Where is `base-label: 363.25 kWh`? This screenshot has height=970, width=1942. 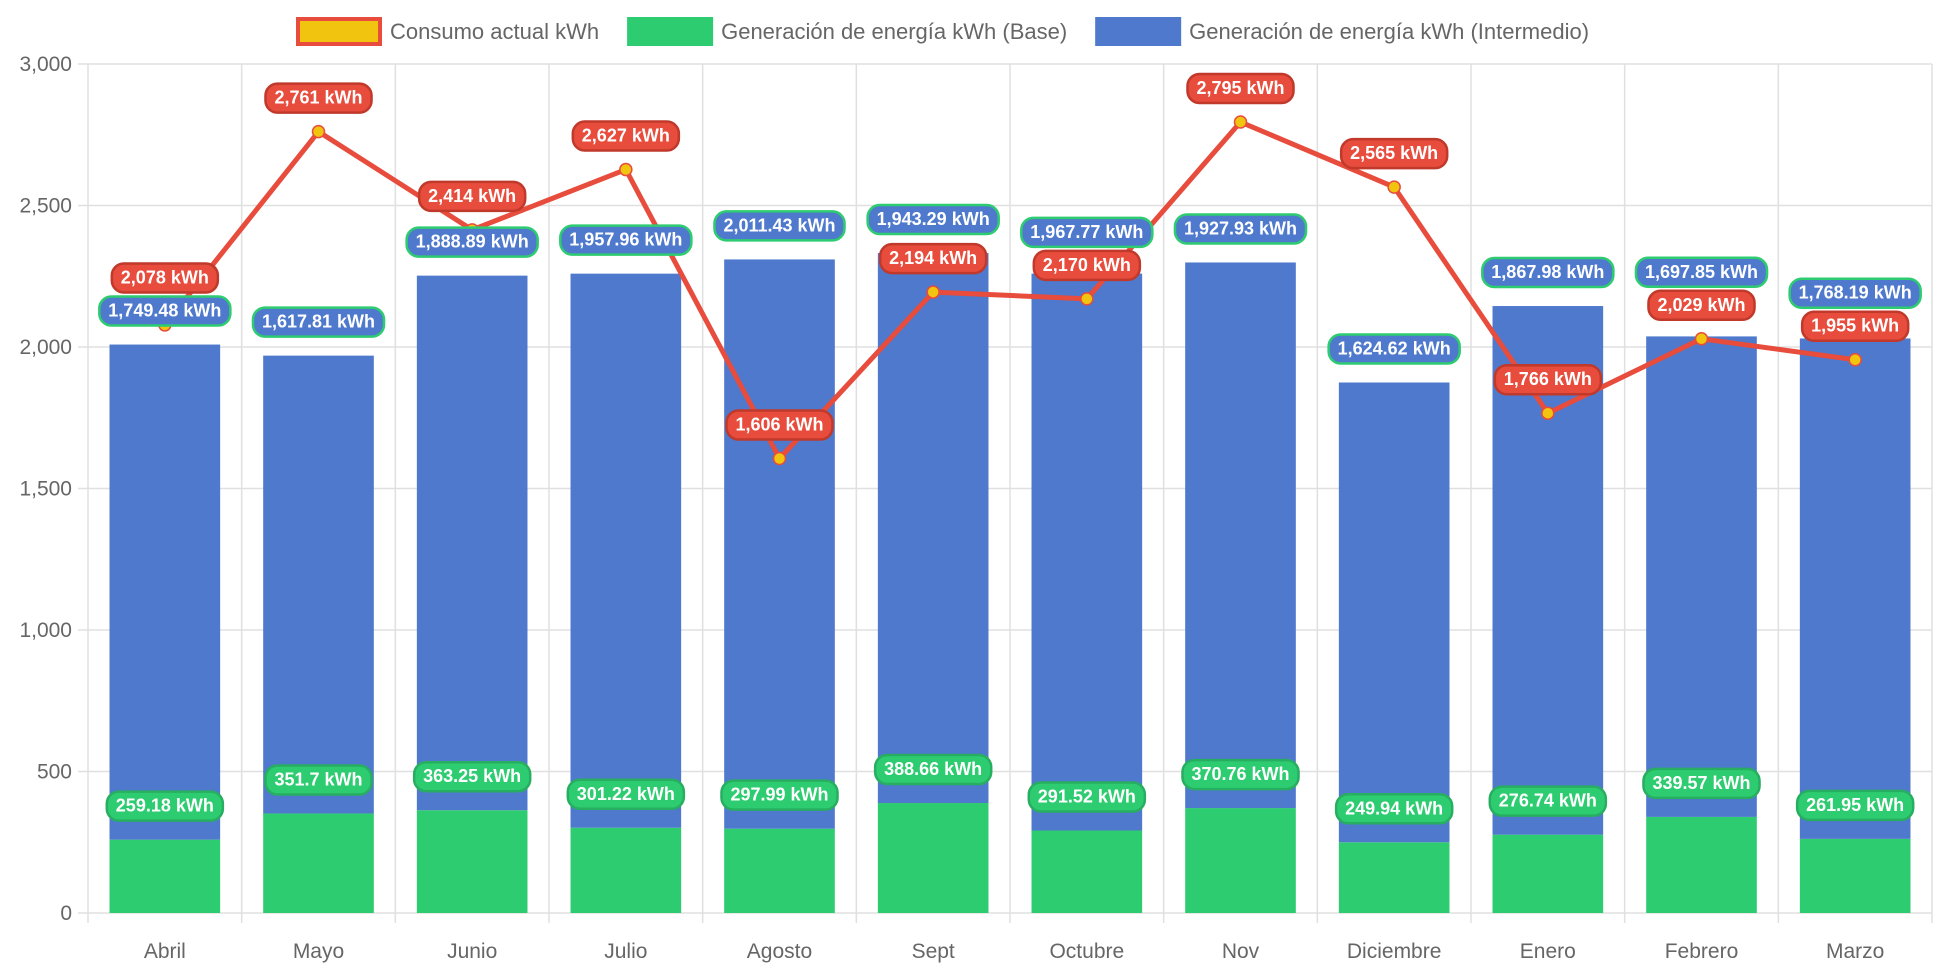 base-label: 363.25 kWh is located at coordinates (472, 776).